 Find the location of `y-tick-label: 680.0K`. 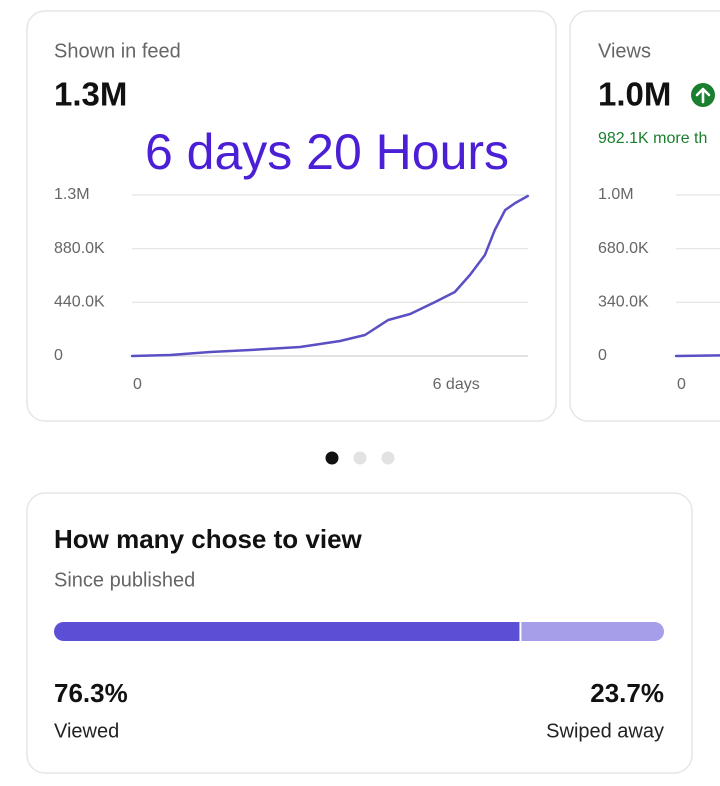

y-tick-label: 680.0K is located at coordinates (623, 248).